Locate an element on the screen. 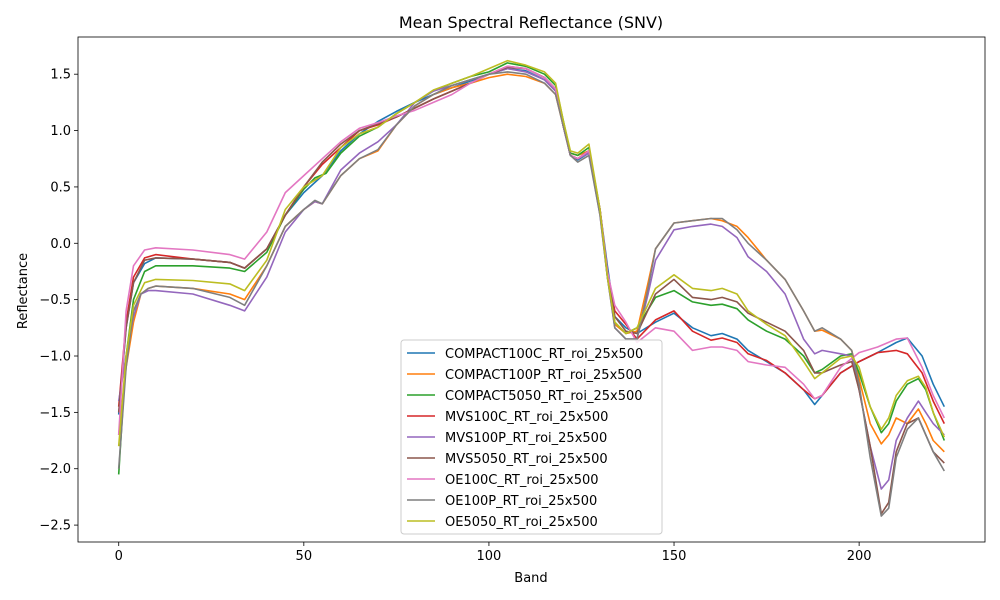 The width and height of the screenshot is (1000, 600). chart-title: Mean Spectral Reflectance (SNV) is located at coordinates (531, 22).